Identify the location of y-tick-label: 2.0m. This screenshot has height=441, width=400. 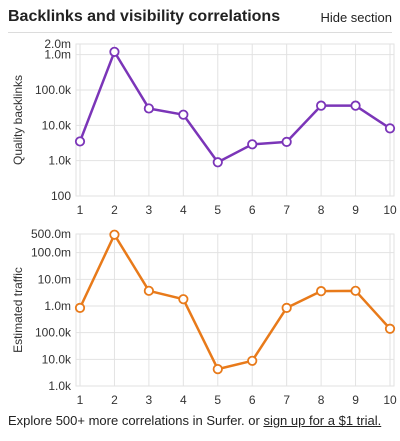
(57, 44).